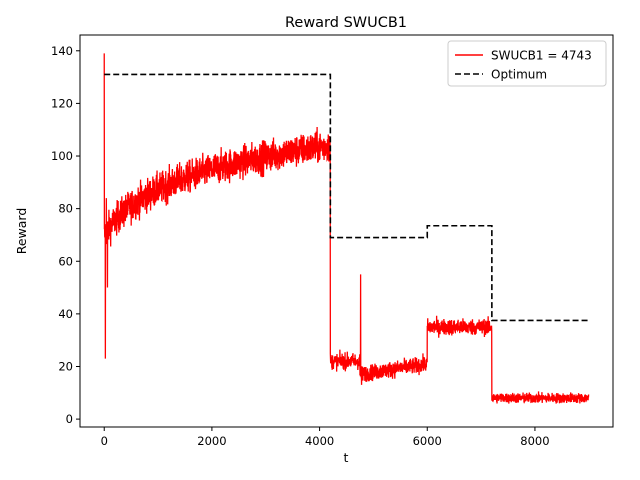  Describe the element at coordinates (319, 441) in the screenshot. I see `x-tick-label: 4000` at that location.